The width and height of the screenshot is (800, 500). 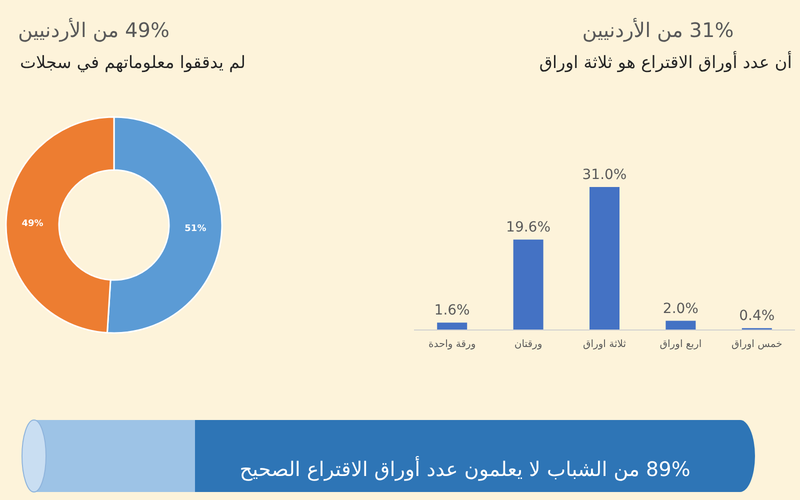 What do you see at coordinates (528, 344) in the screenshot?
I see `x-tick-label: ورقتان` at bounding box center [528, 344].